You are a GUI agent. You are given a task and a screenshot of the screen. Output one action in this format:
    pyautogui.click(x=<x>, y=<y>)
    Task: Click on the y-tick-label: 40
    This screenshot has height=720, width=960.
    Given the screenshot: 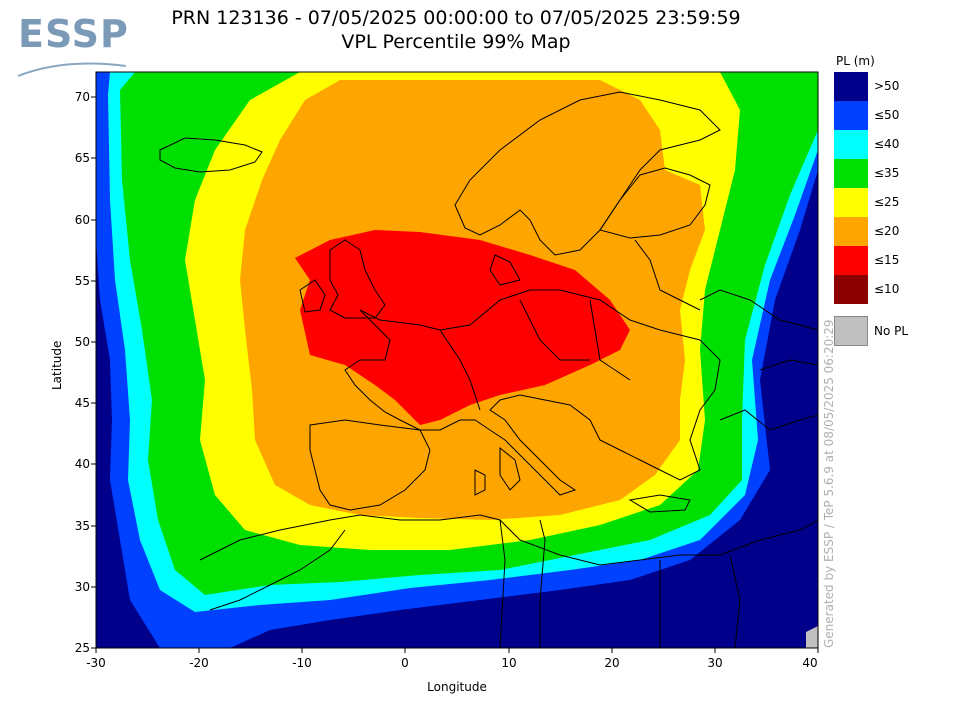 What is the action you would take?
    pyautogui.click(x=82, y=464)
    